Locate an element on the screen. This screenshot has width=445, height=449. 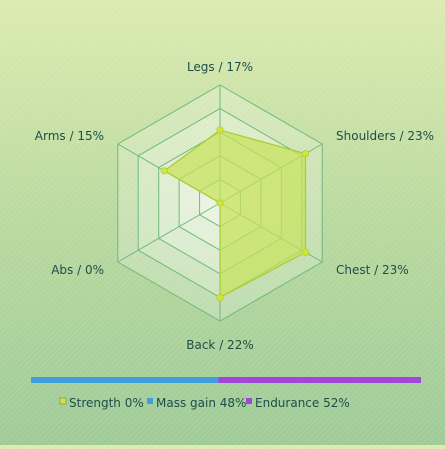
axis-label: Back / 22% is located at coordinates (219, 345).